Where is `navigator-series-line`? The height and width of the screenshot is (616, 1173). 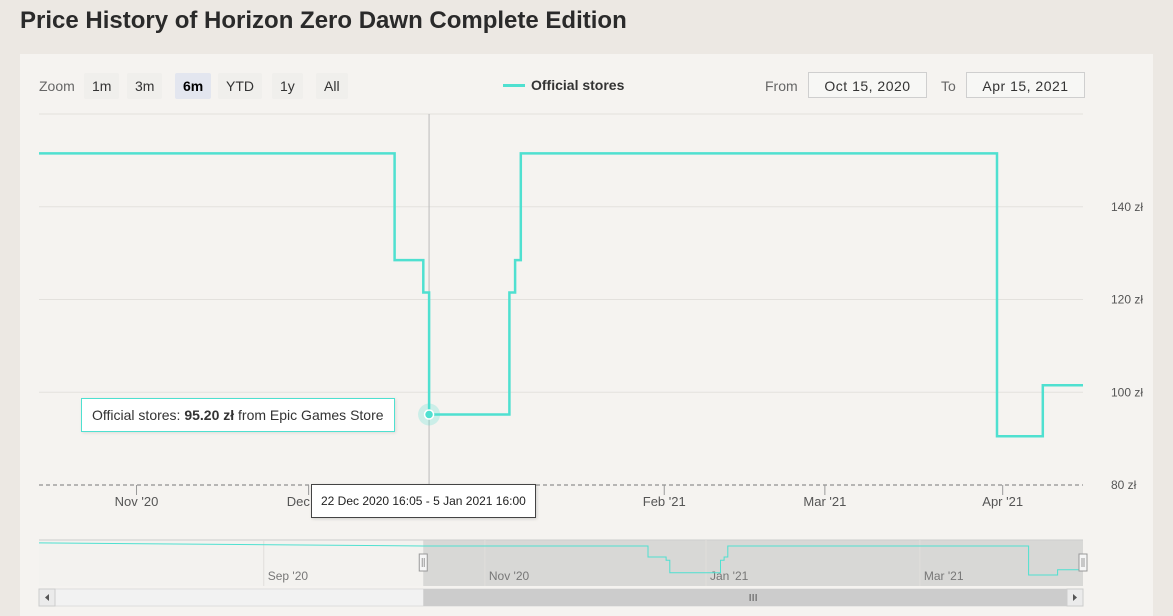
navigator-series-line is located at coordinates (560, 559).